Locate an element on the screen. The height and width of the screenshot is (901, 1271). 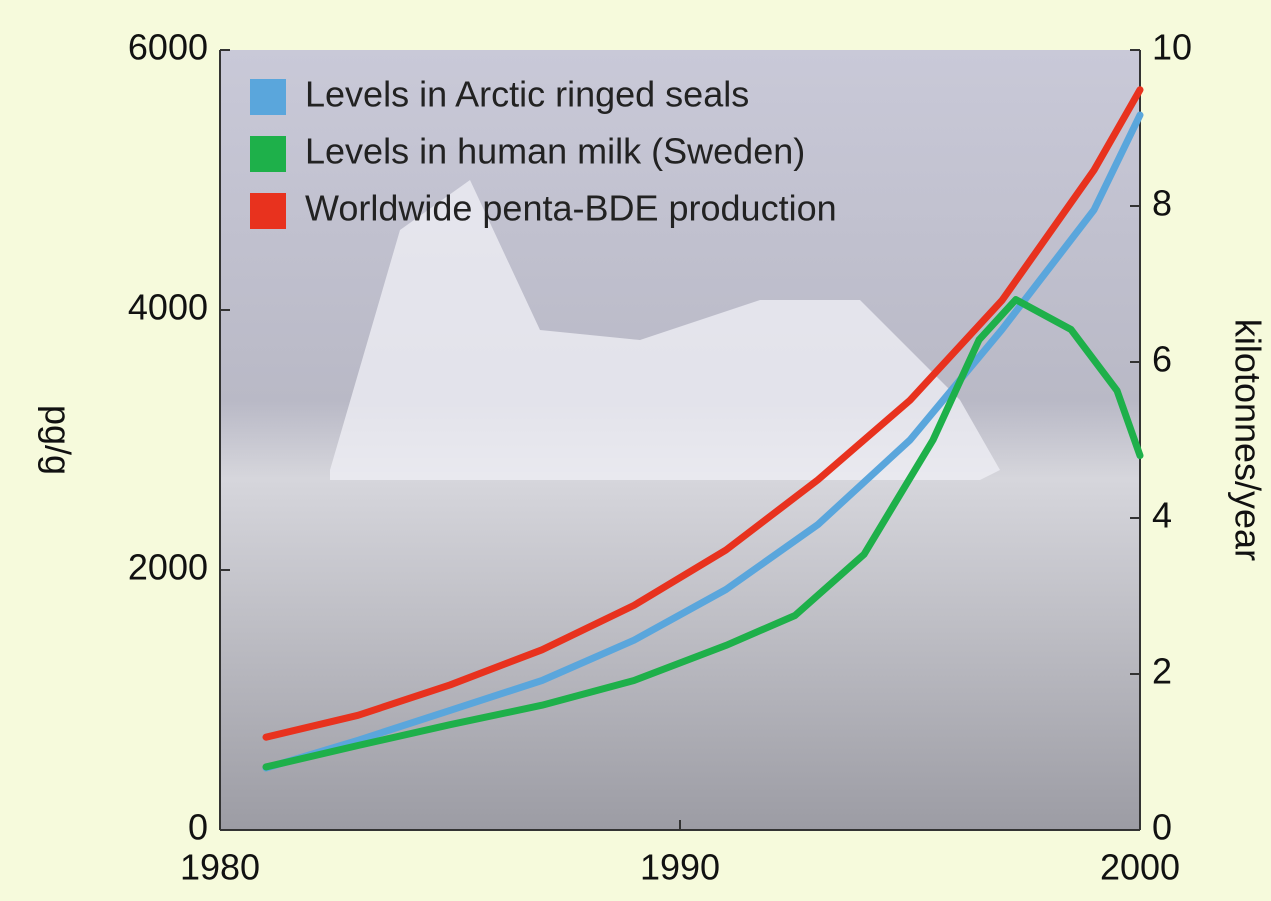
y2-tick-label: 4 is located at coordinates (1162, 515).